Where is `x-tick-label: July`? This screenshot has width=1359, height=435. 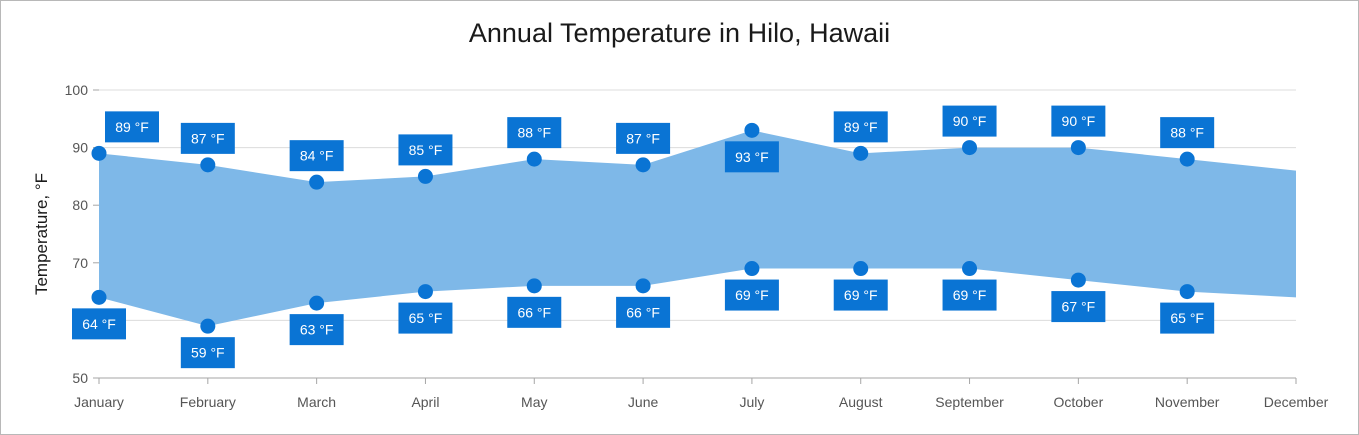
x-tick-label: July is located at coordinates (751, 402).